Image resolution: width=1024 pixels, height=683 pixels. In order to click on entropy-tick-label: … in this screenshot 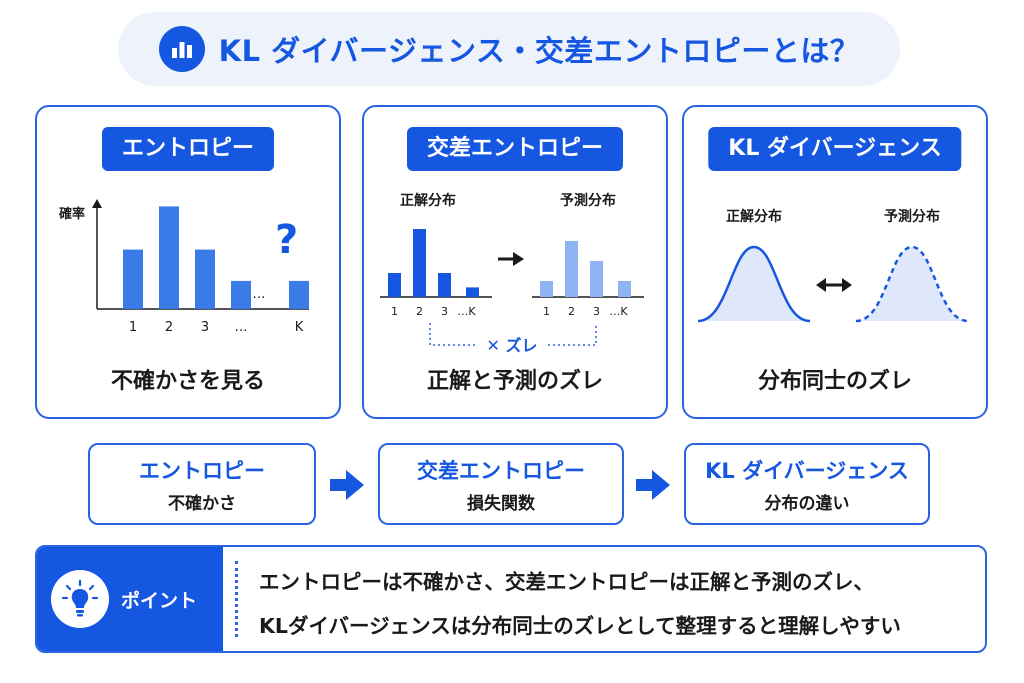, I will do `click(241, 327)`.